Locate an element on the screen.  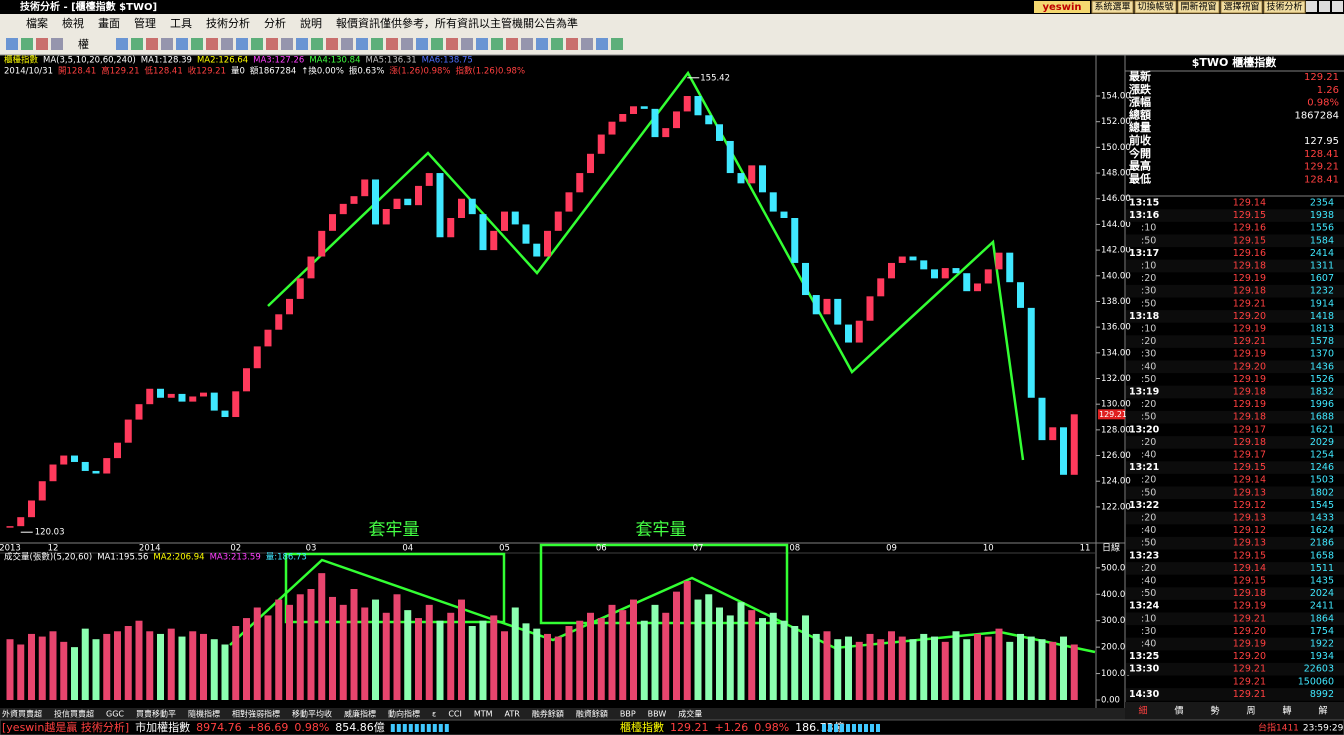
indicator-tab: 相對強弱指標 is located at coordinates (256, 714).